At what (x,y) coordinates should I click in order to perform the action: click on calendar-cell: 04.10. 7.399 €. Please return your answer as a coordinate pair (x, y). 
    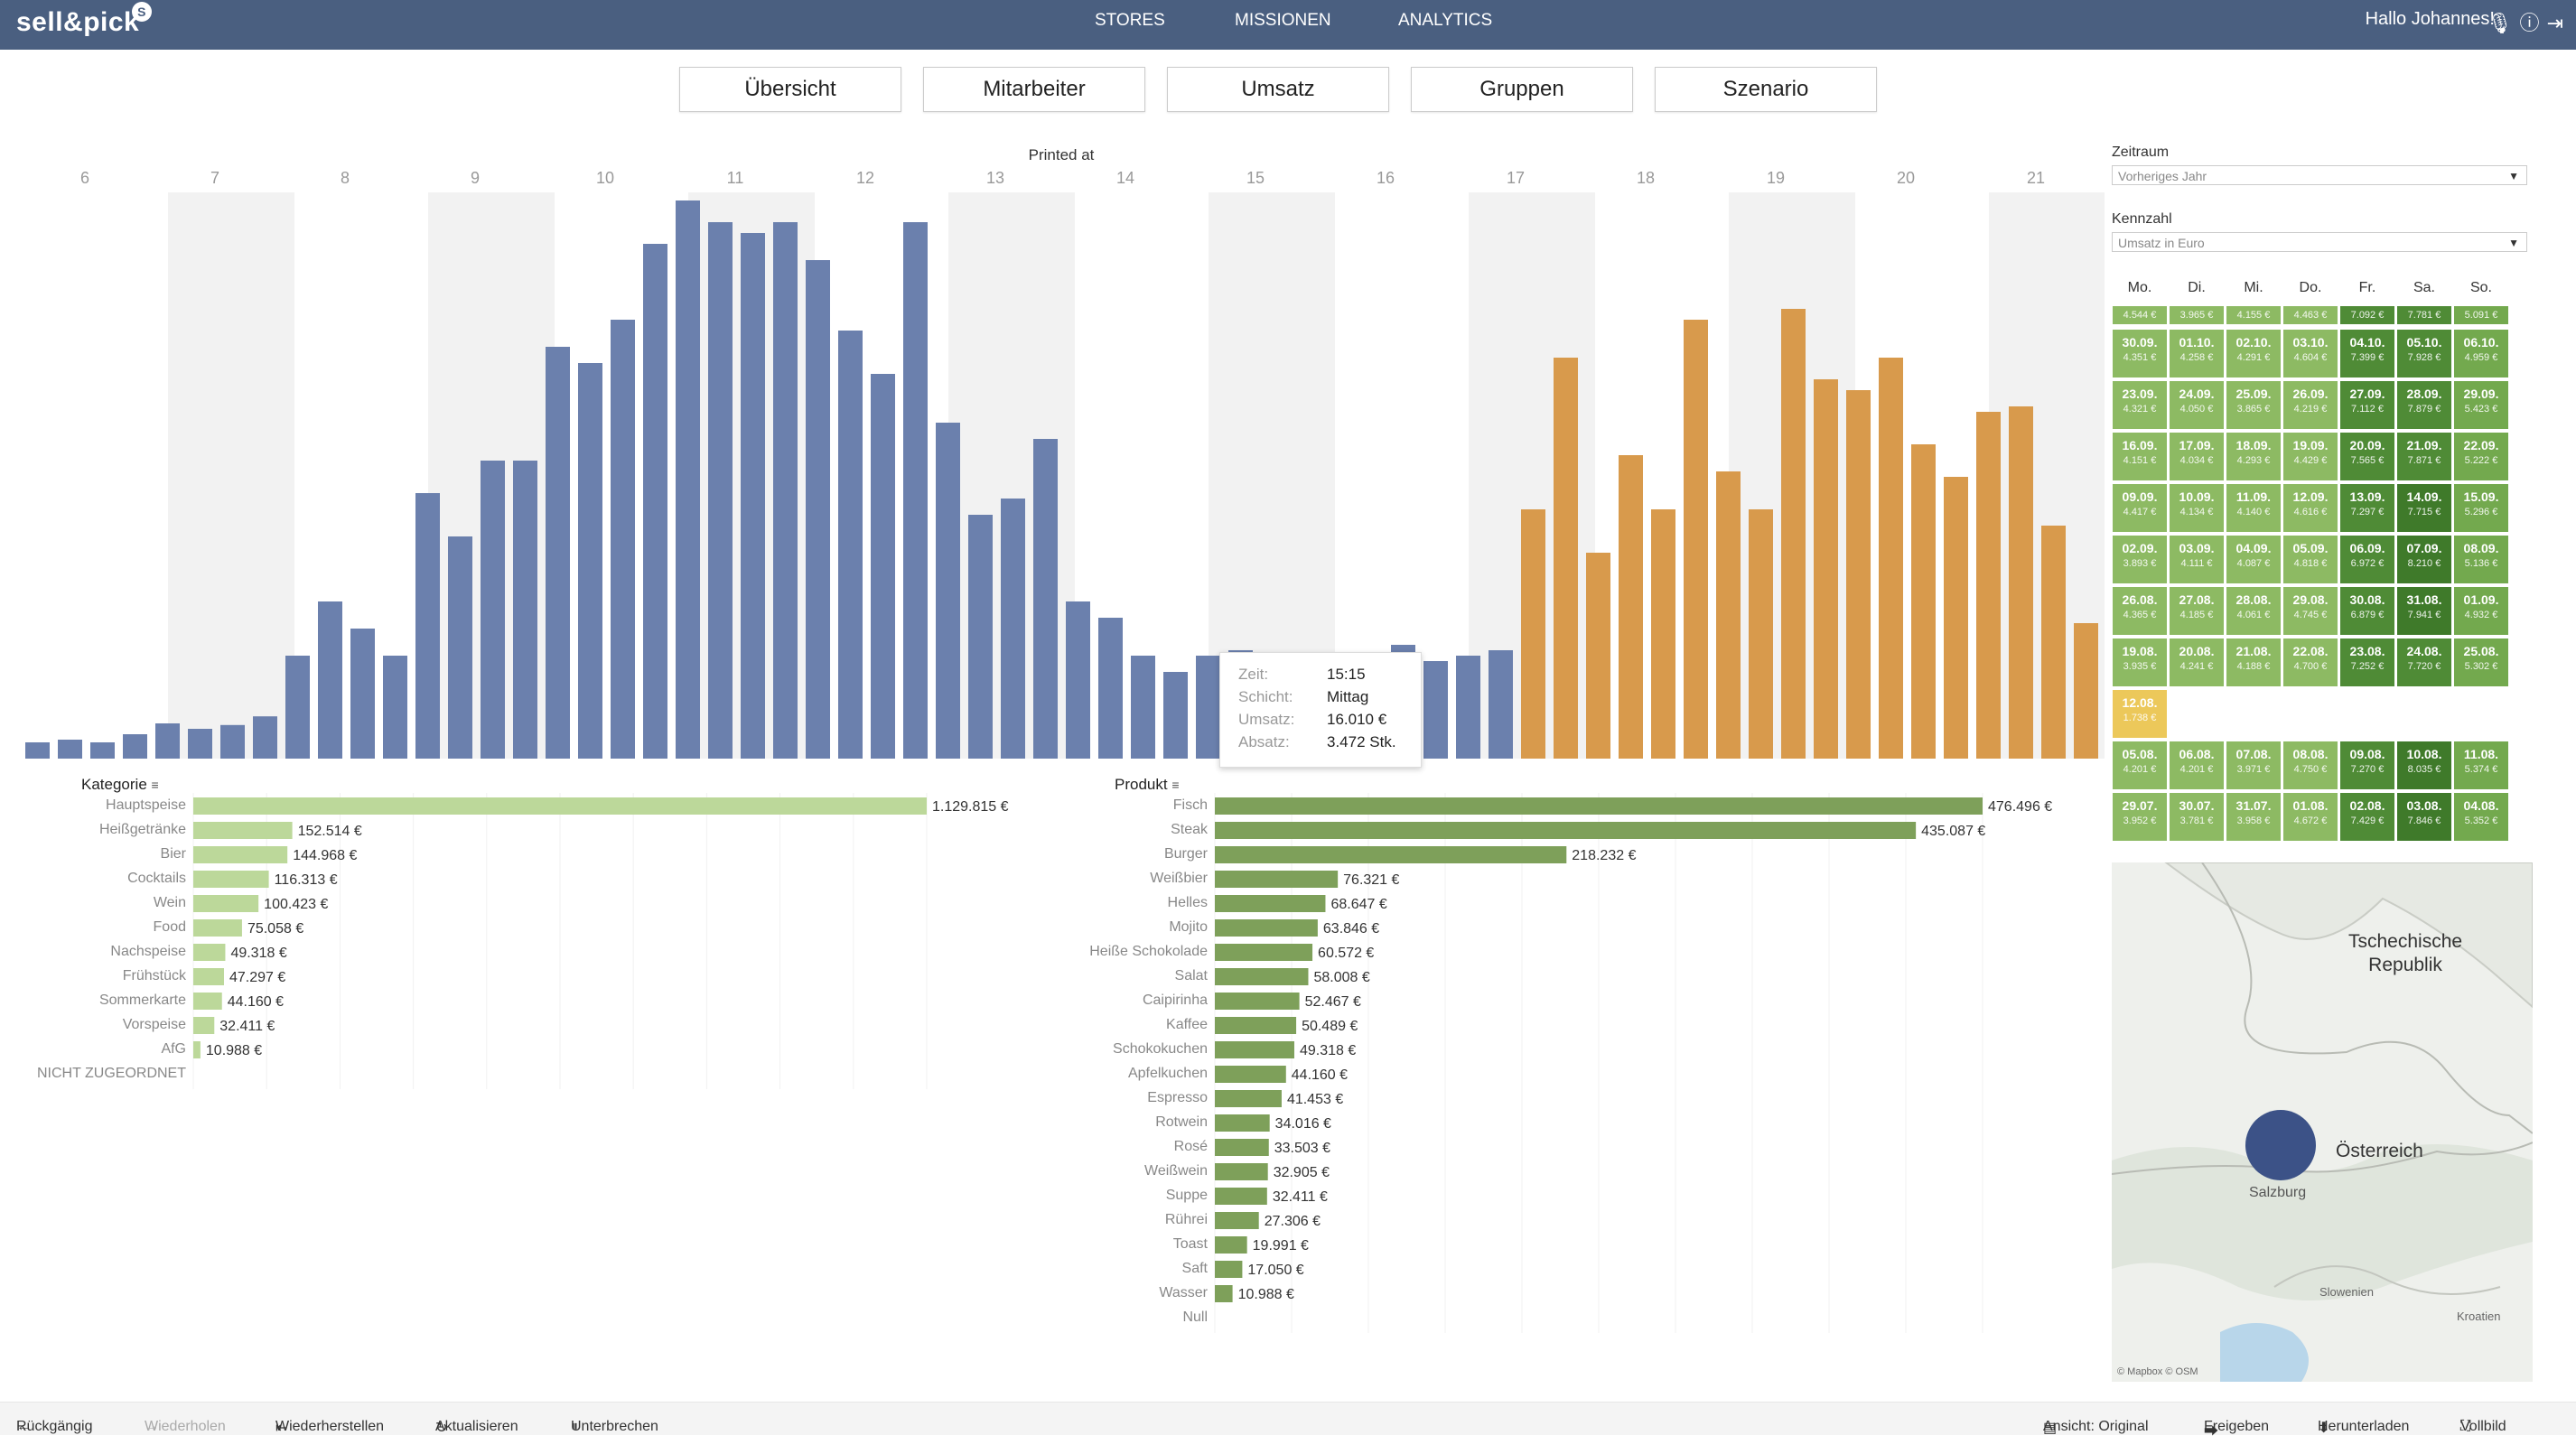
    Looking at the image, I should click on (2367, 353).